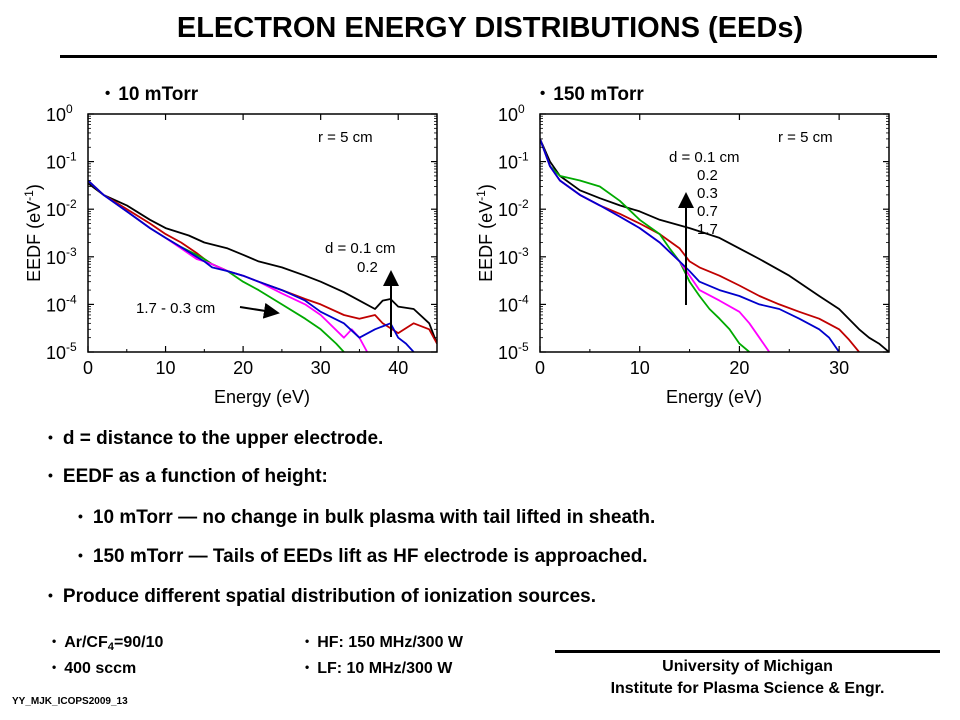 The height and width of the screenshot is (720, 960). I want to click on chart-150mtorr-heading: • 150 mTorr, so click(592, 94).